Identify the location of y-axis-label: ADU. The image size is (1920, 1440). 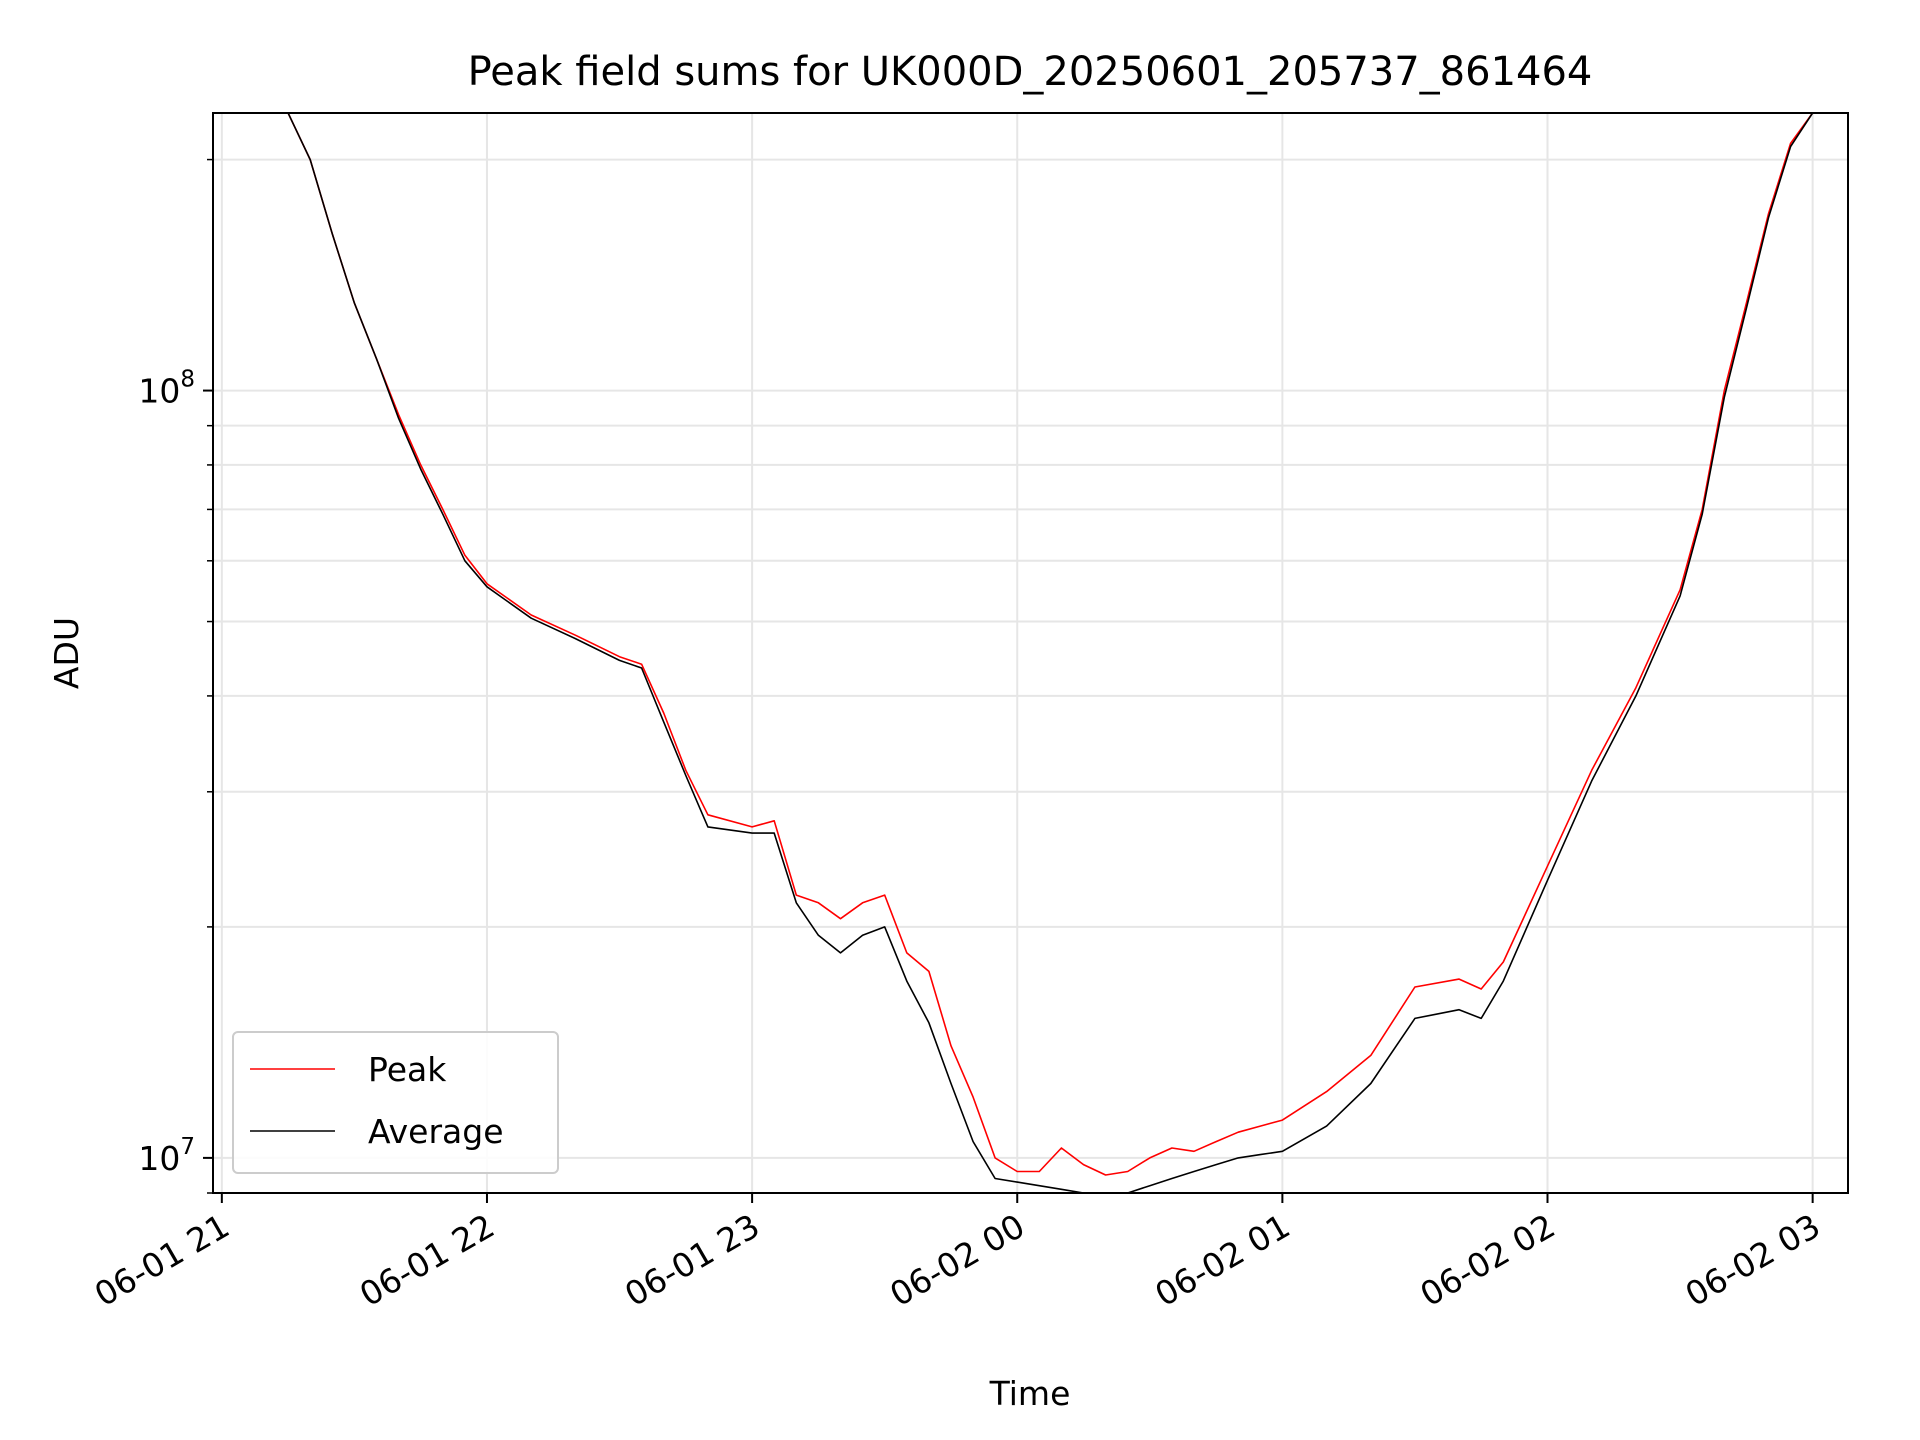
(66, 653).